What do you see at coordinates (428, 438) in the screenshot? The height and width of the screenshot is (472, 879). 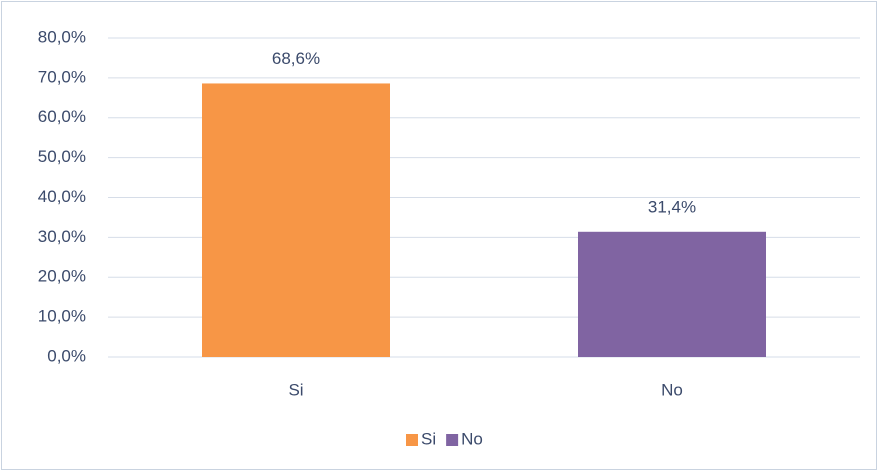 I see `legend-label: Si` at bounding box center [428, 438].